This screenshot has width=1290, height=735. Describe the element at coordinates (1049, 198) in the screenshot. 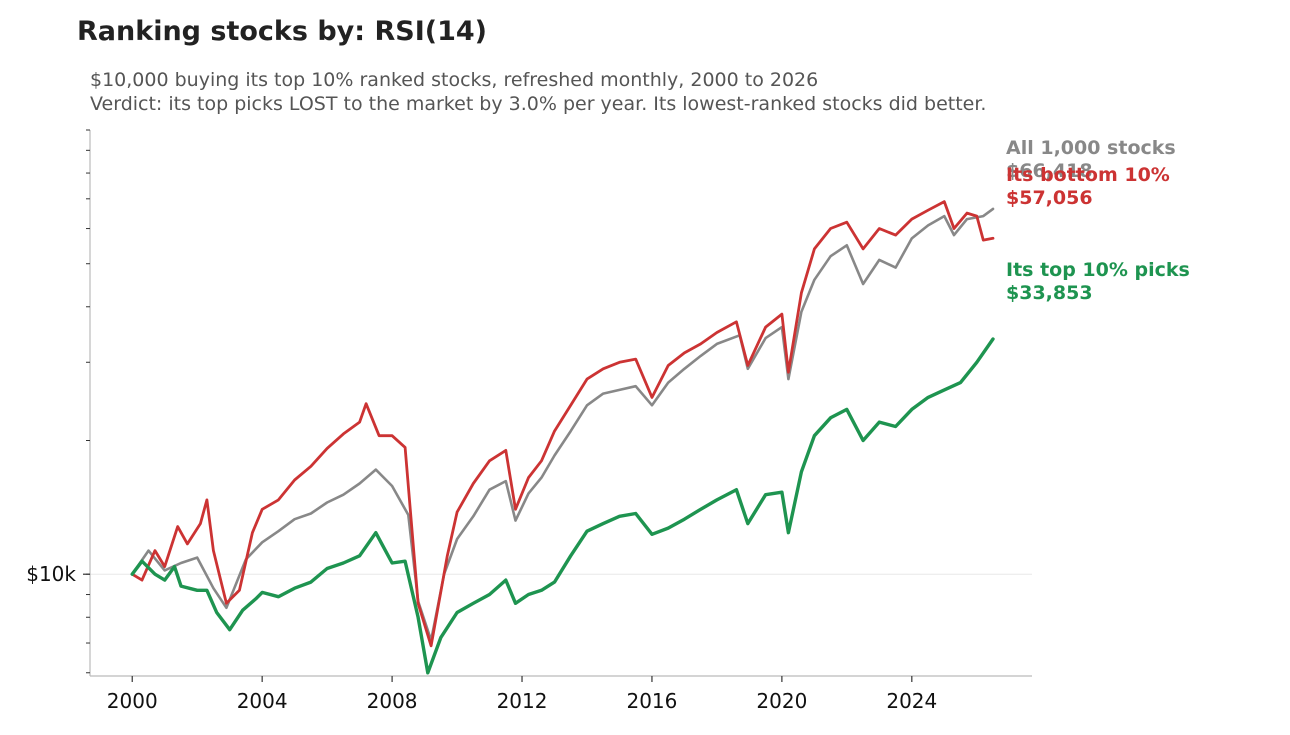

I see `series-value-its-bottom-10: $57,056` at that location.